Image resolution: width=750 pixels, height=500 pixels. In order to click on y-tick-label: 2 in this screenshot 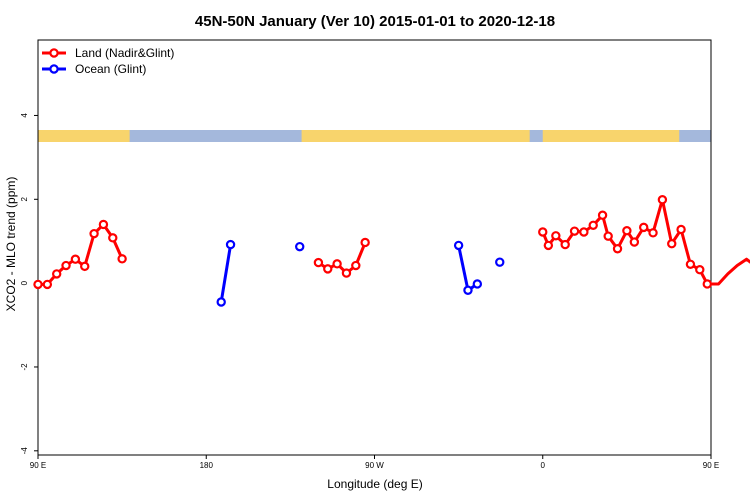, I will do `click(24, 199)`.